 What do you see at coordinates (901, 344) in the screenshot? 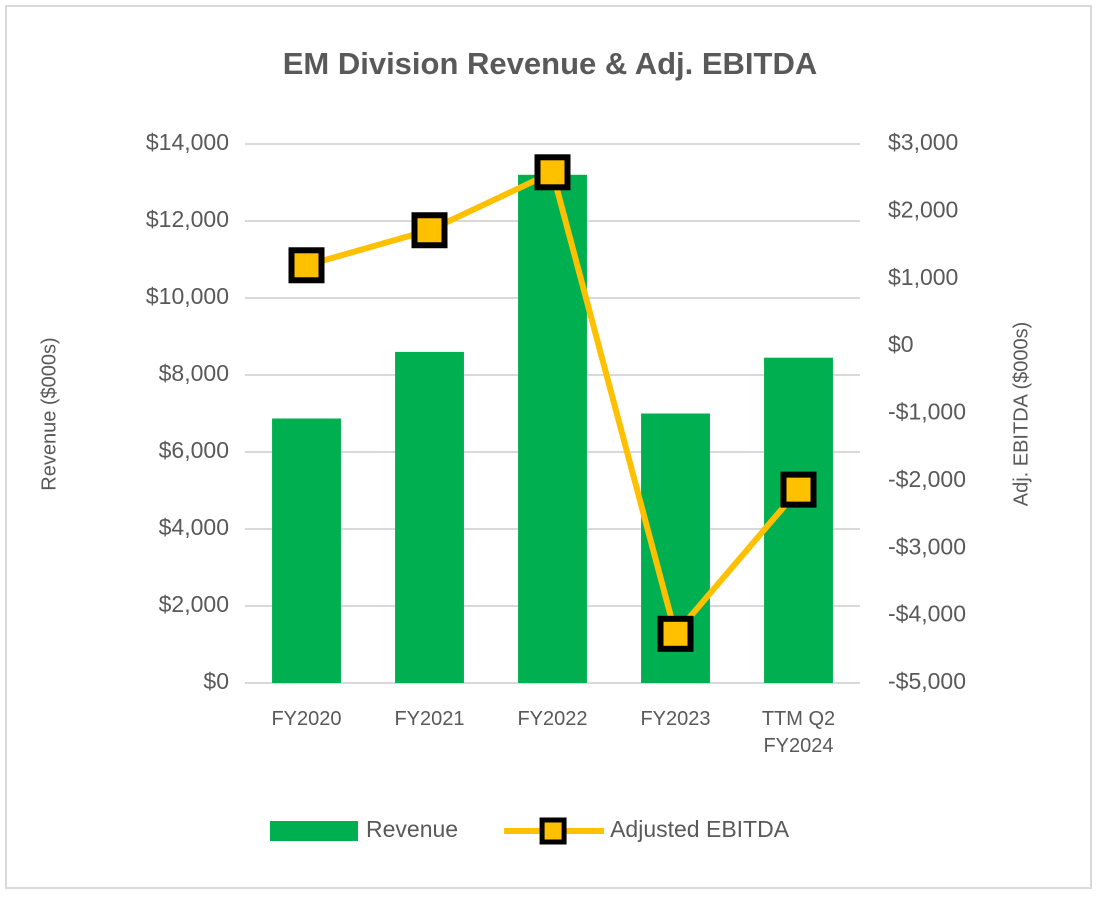
I see `y2-tick-label: $0` at bounding box center [901, 344].